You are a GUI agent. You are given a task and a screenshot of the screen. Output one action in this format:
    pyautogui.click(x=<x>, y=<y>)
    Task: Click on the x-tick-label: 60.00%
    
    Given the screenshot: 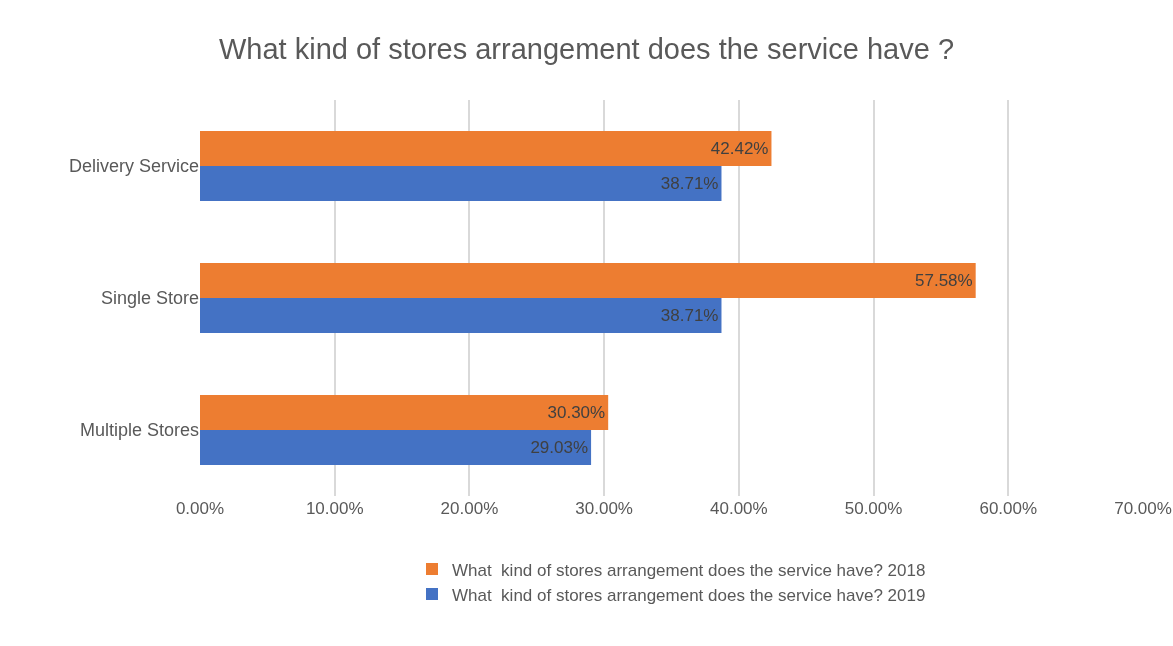 What is the action you would take?
    pyautogui.click(x=1008, y=508)
    